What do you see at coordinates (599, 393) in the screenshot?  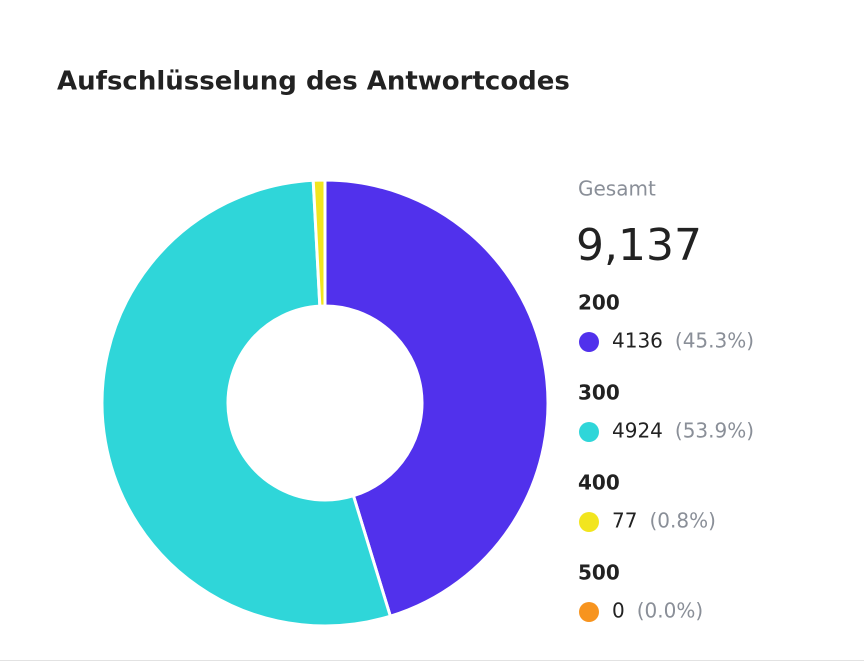 I see `legend-category: 300` at bounding box center [599, 393].